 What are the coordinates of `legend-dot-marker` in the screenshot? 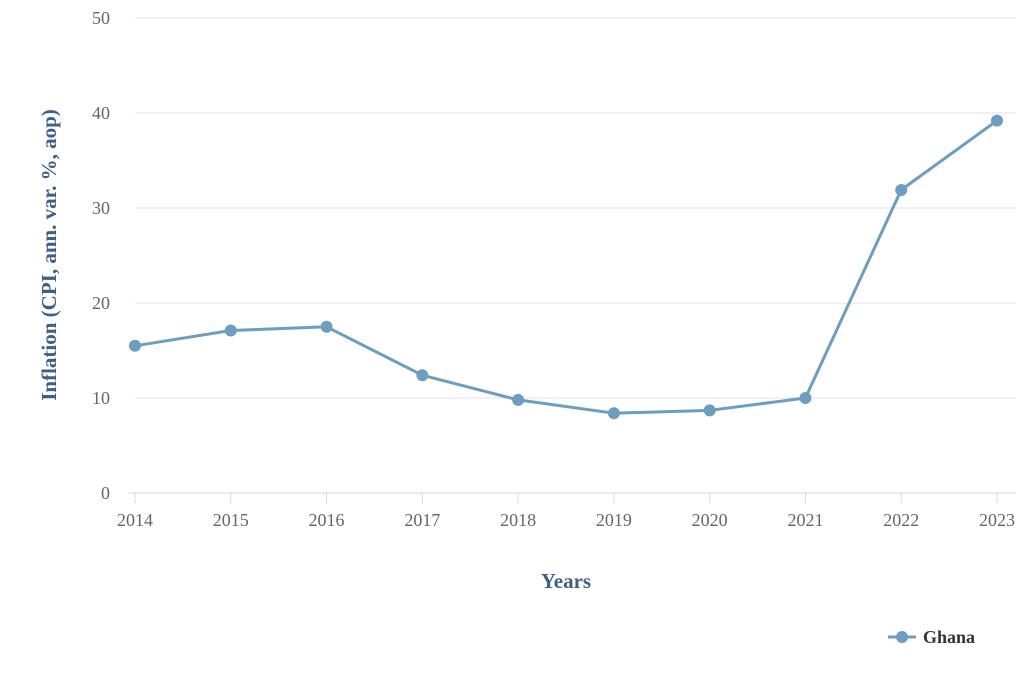 It's located at (902, 637).